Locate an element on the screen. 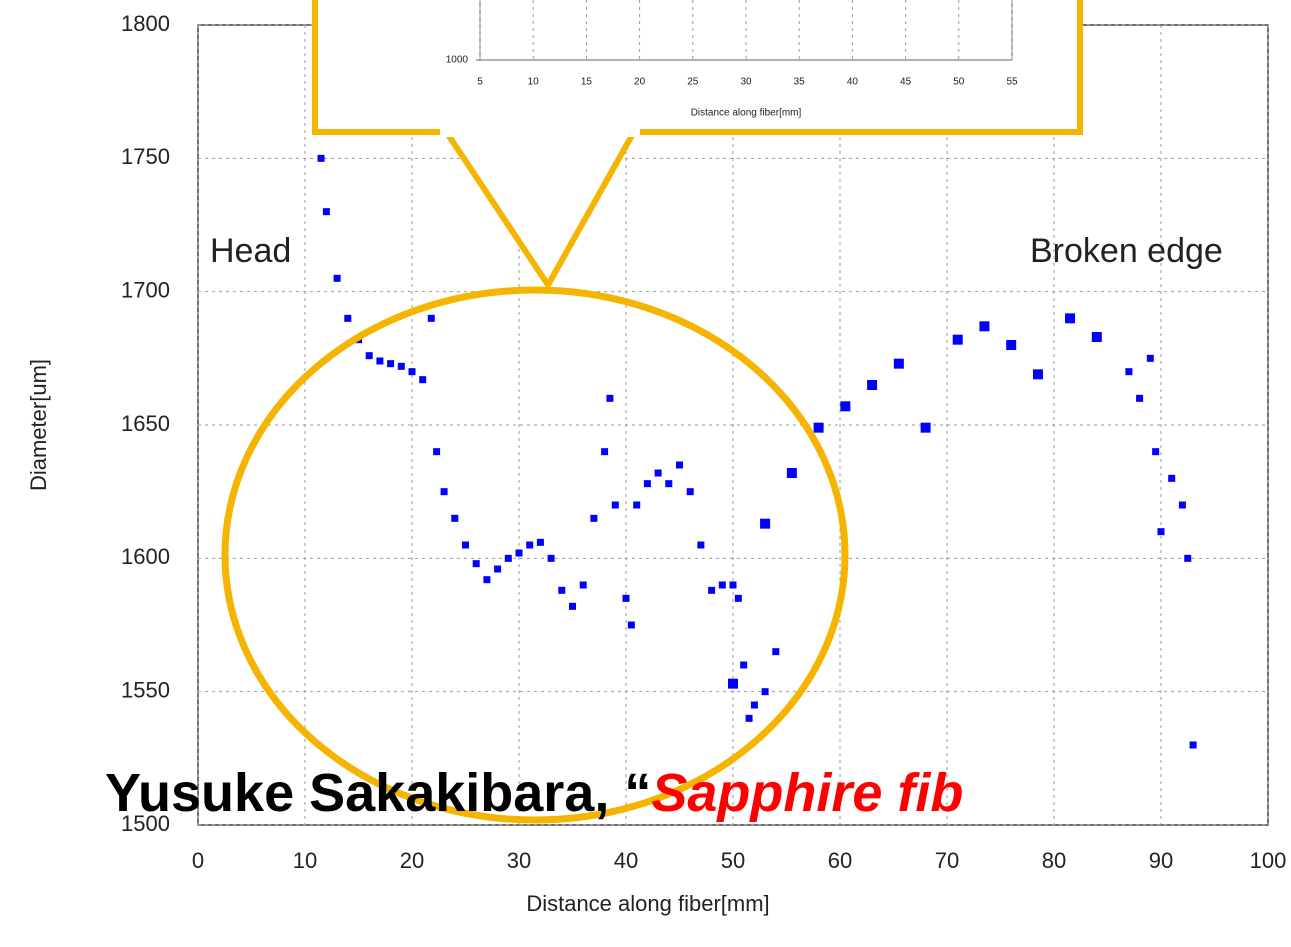 This screenshot has height=947, width=1291. x-tick-label: 25 is located at coordinates (693, 82).